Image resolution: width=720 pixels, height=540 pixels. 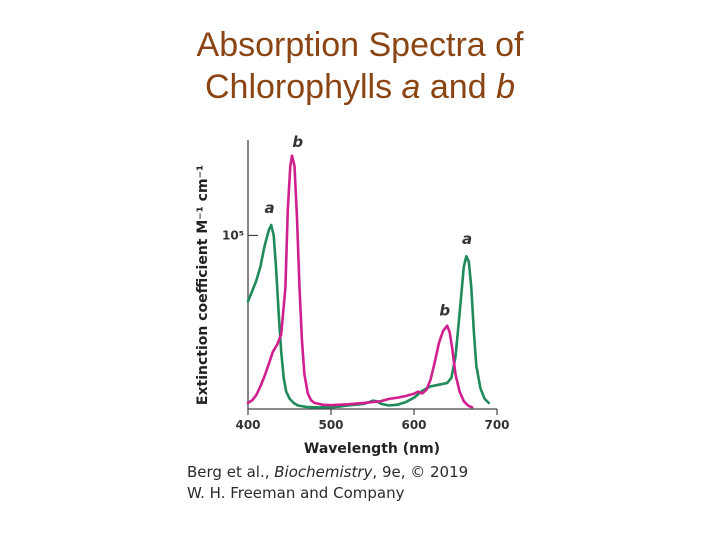 What do you see at coordinates (203, 285) in the screenshot?
I see `y-axis-label: Extinction coefficient M⁻¹ cm⁻¹` at bounding box center [203, 285].